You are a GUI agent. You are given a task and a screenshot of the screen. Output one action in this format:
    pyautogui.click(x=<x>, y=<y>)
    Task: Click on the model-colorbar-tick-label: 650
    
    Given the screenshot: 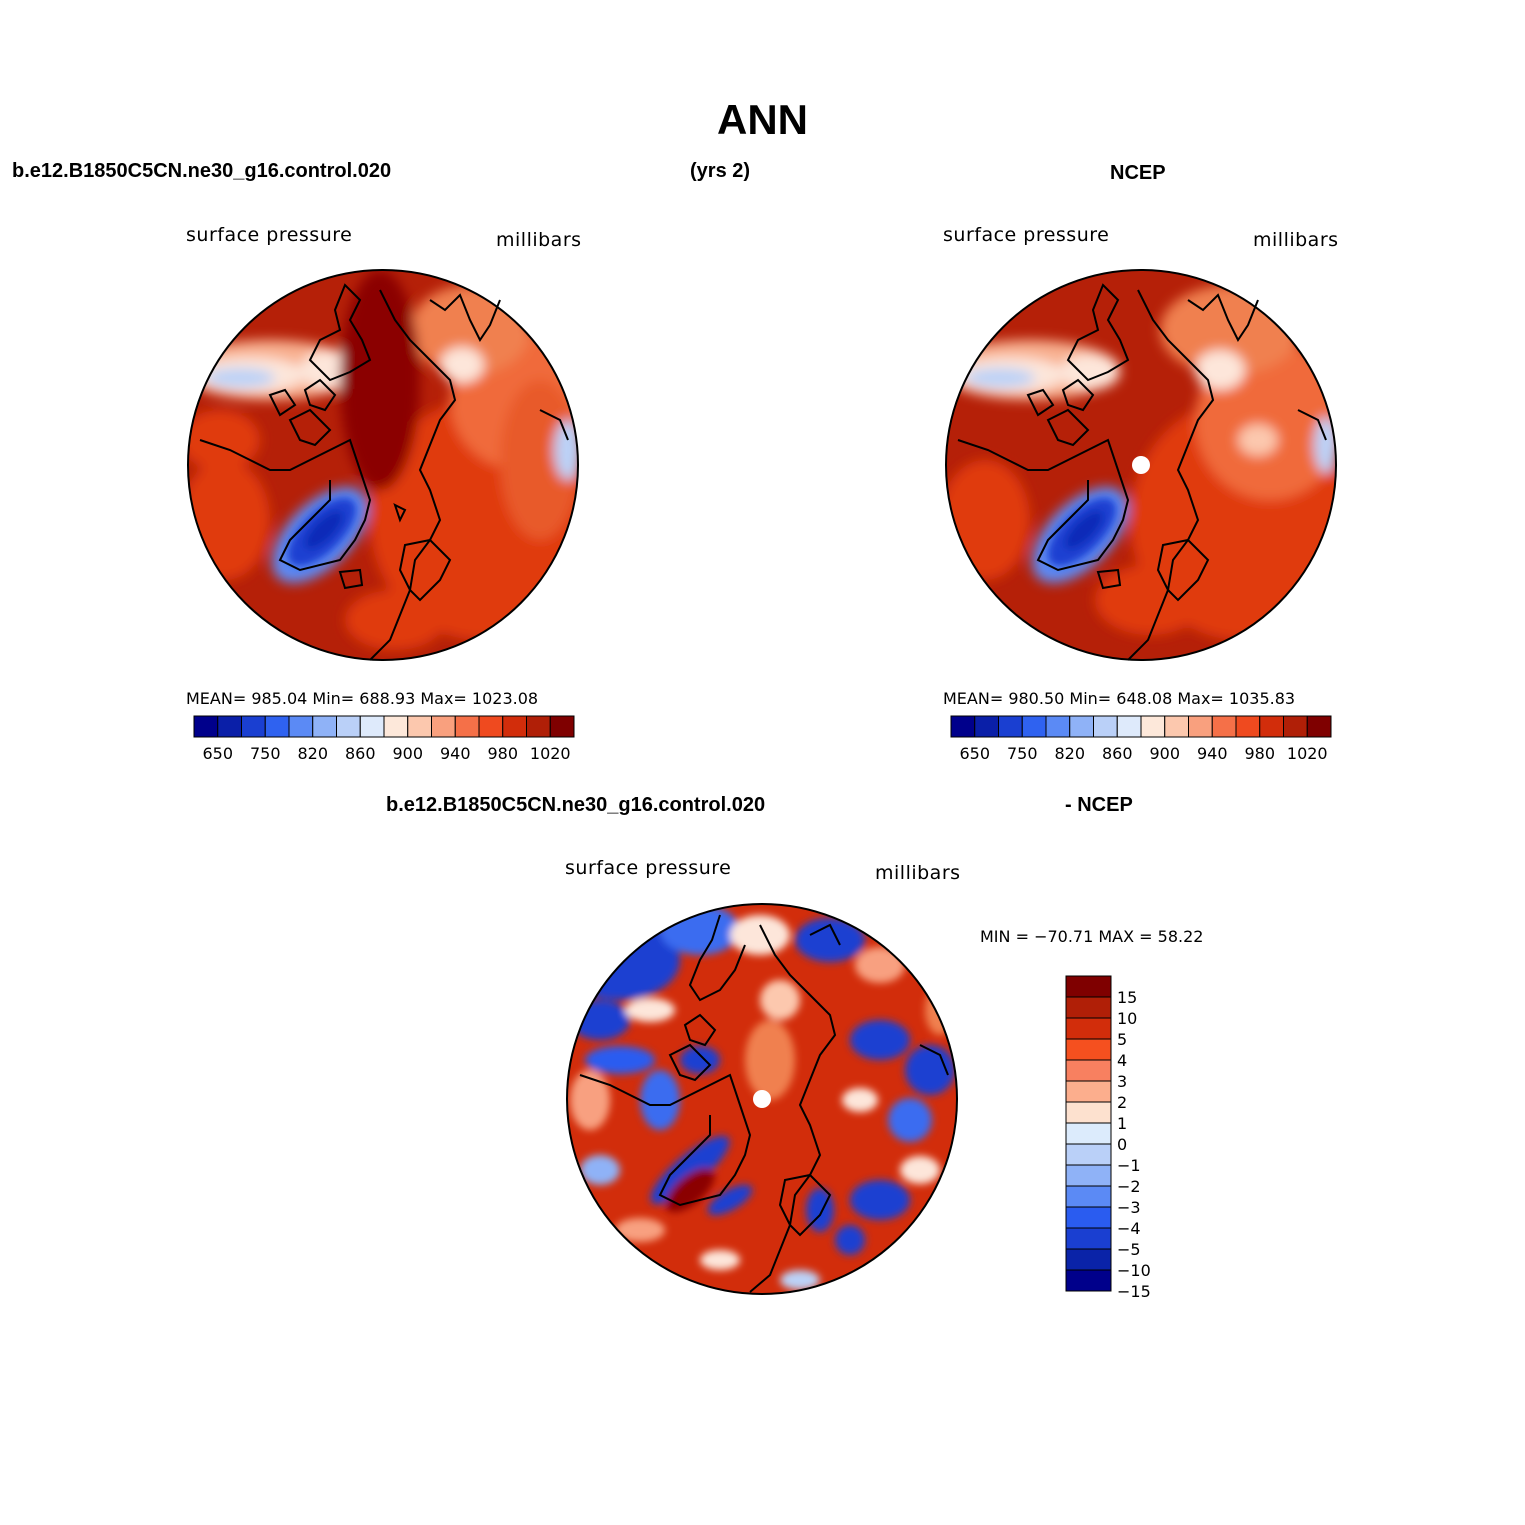 What is the action you would take?
    pyautogui.click(x=217, y=753)
    